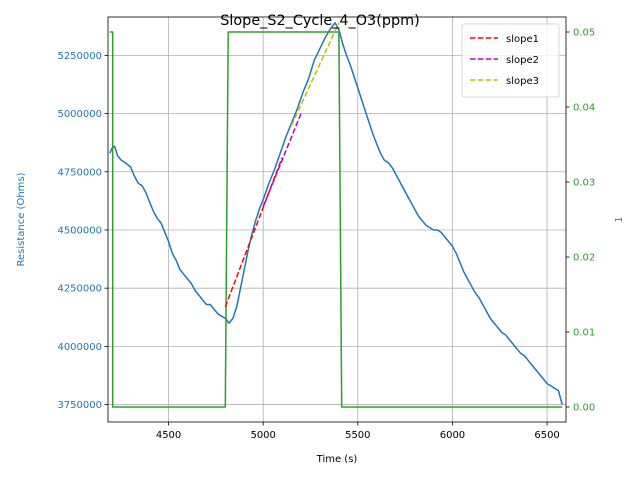 The height and width of the screenshot is (480, 640). Describe the element at coordinates (79, 289) in the screenshot. I see `y-left-tick-label: 4250000` at that location.